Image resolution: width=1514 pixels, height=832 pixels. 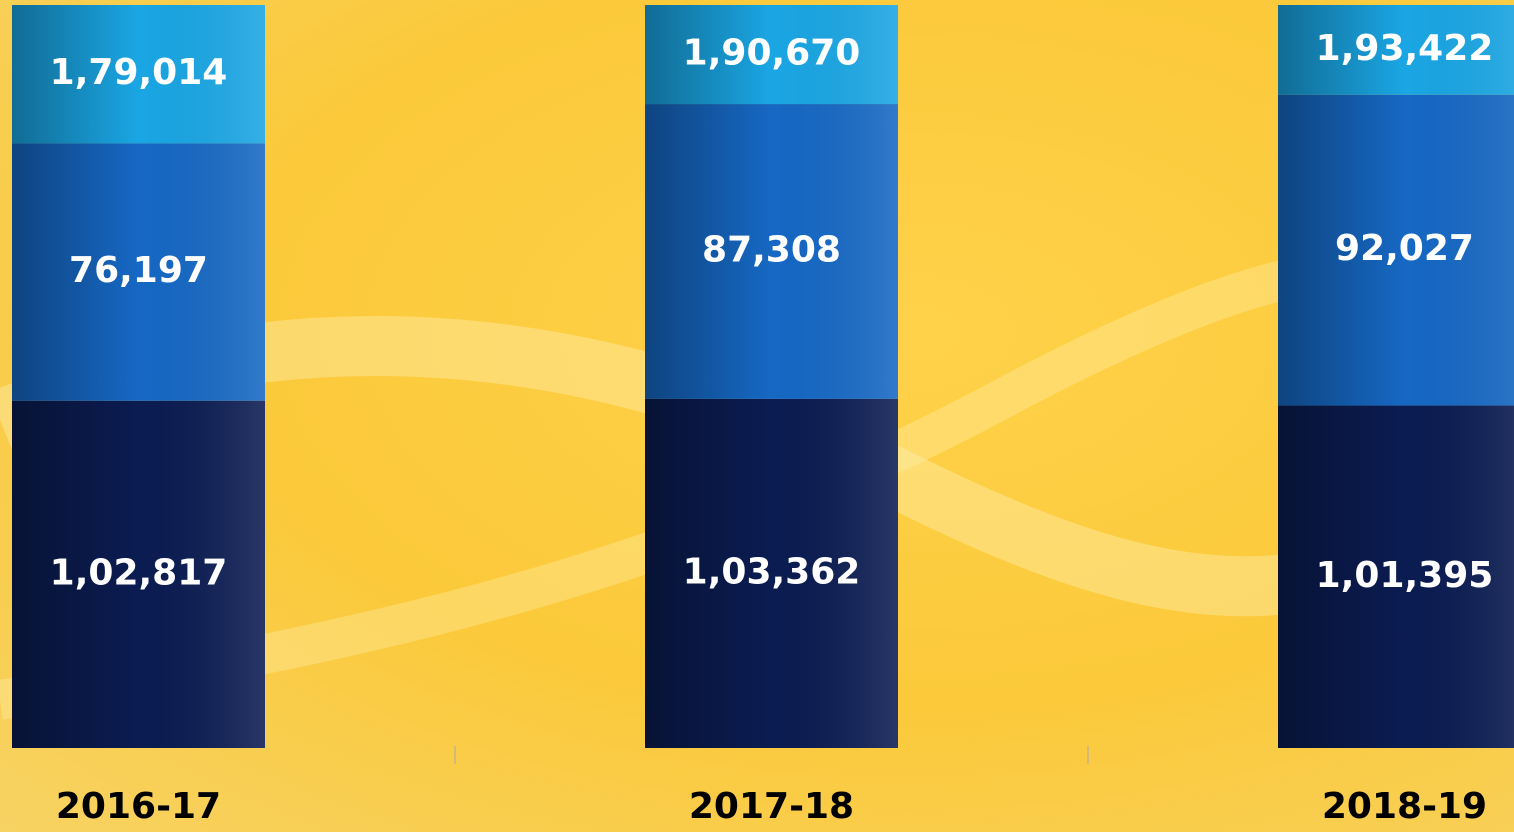 I want to click on total-label: 1,79,014, so click(x=139, y=72).